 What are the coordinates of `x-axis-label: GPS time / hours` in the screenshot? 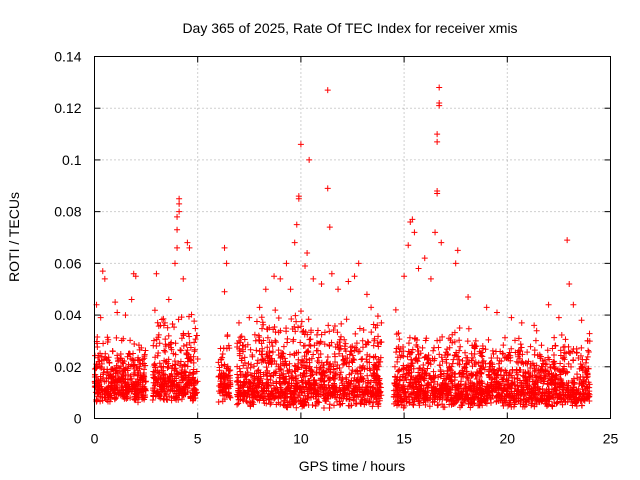 It's located at (352, 466).